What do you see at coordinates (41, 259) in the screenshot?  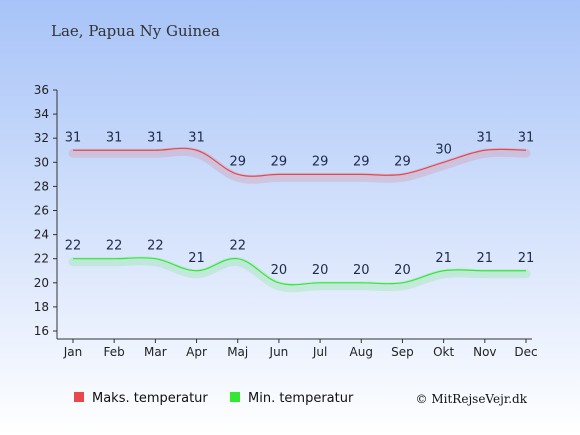 I see `y-tick-label: 22` at bounding box center [41, 259].